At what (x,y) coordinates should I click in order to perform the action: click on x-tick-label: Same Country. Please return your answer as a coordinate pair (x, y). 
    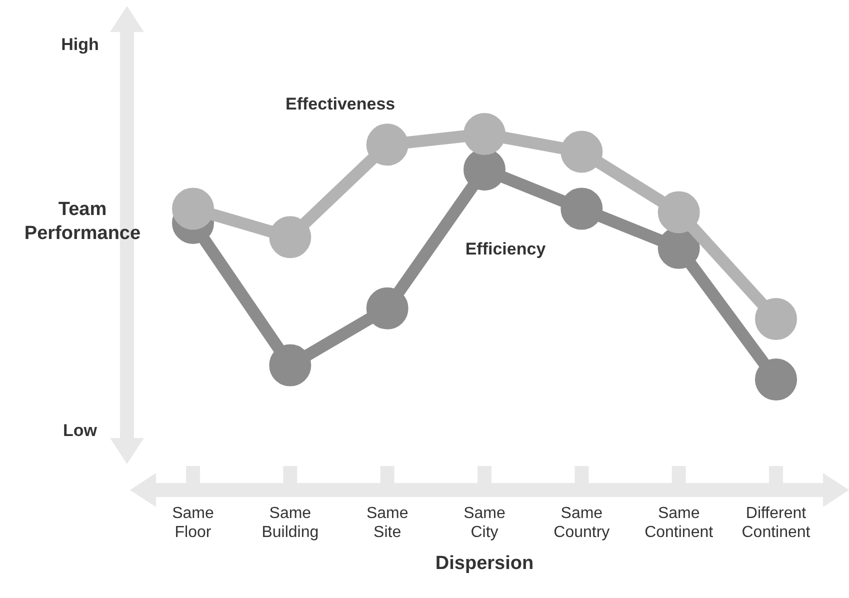
    Looking at the image, I should click on (582, 523).